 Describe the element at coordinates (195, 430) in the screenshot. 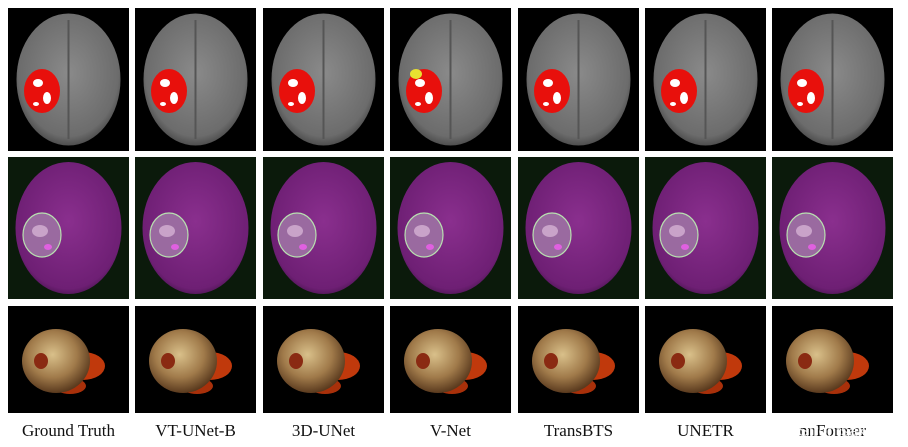

I see `column-label: VT-UNet-B` at that location.